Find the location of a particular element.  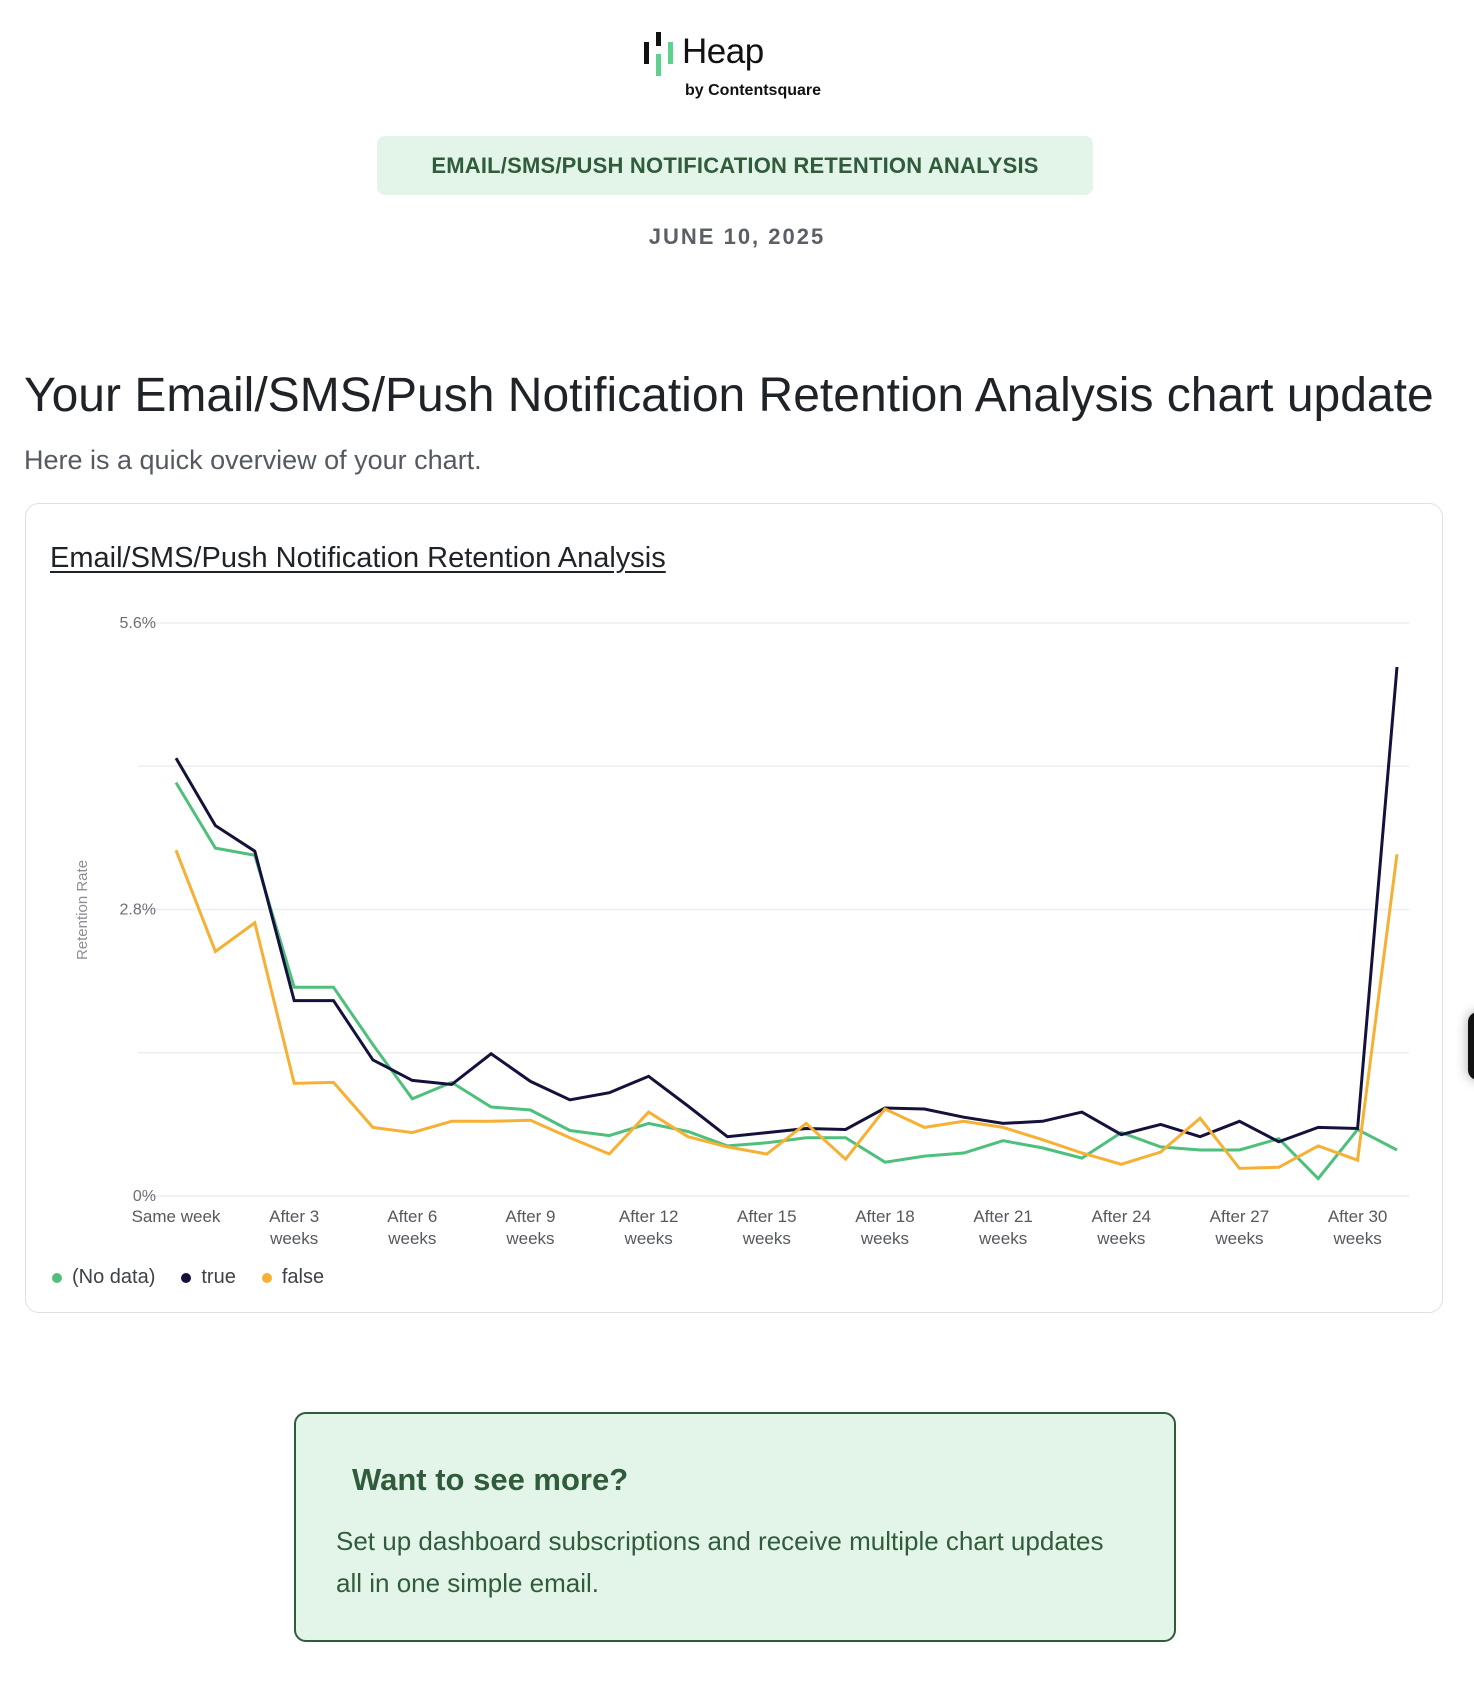

cta-title: Want to see more? is located at coordinates (490, 1479).